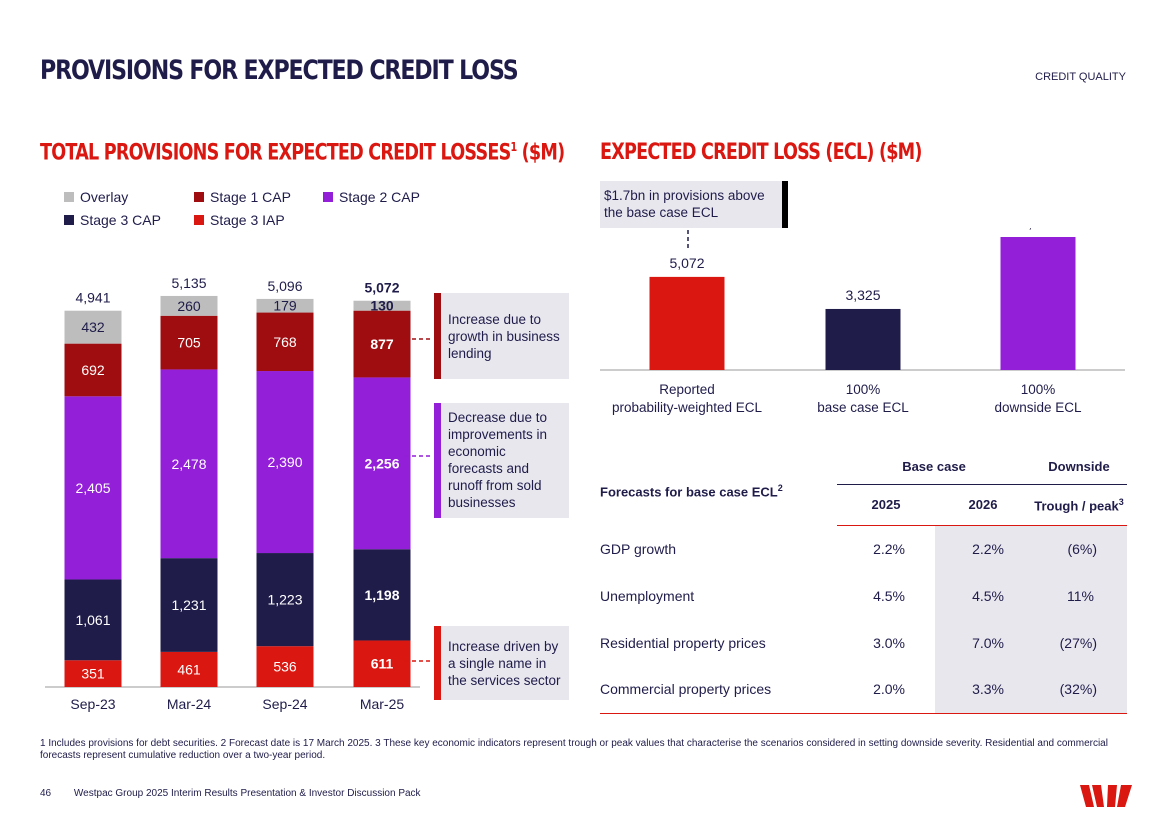 The width and height of the screenshot is (1168, 825). What do you see at coordinates (683, 642) in the screenshot?
I see `row-label: Residential property prices` at bounding box center [683, 642].